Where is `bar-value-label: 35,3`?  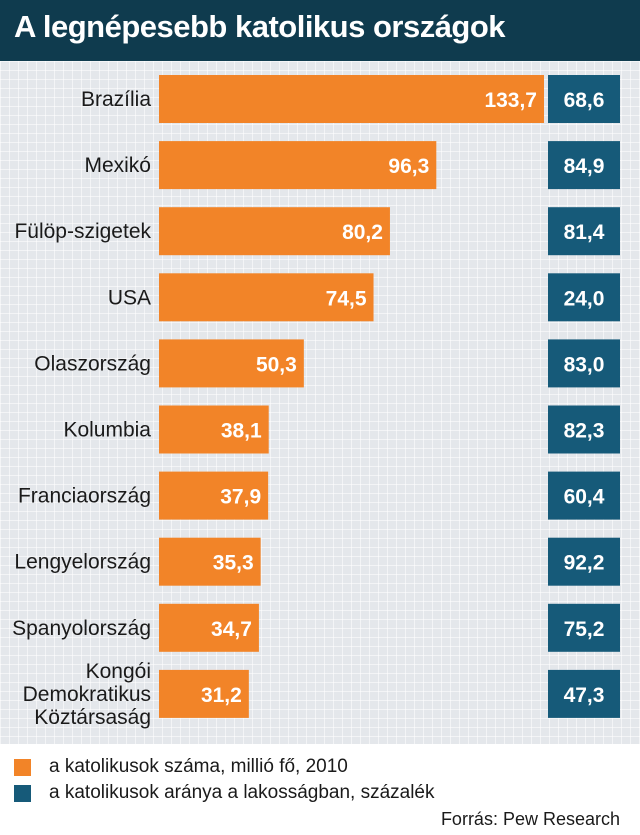 bar-value-label: 35,3 is located at coordinates (233, 563).